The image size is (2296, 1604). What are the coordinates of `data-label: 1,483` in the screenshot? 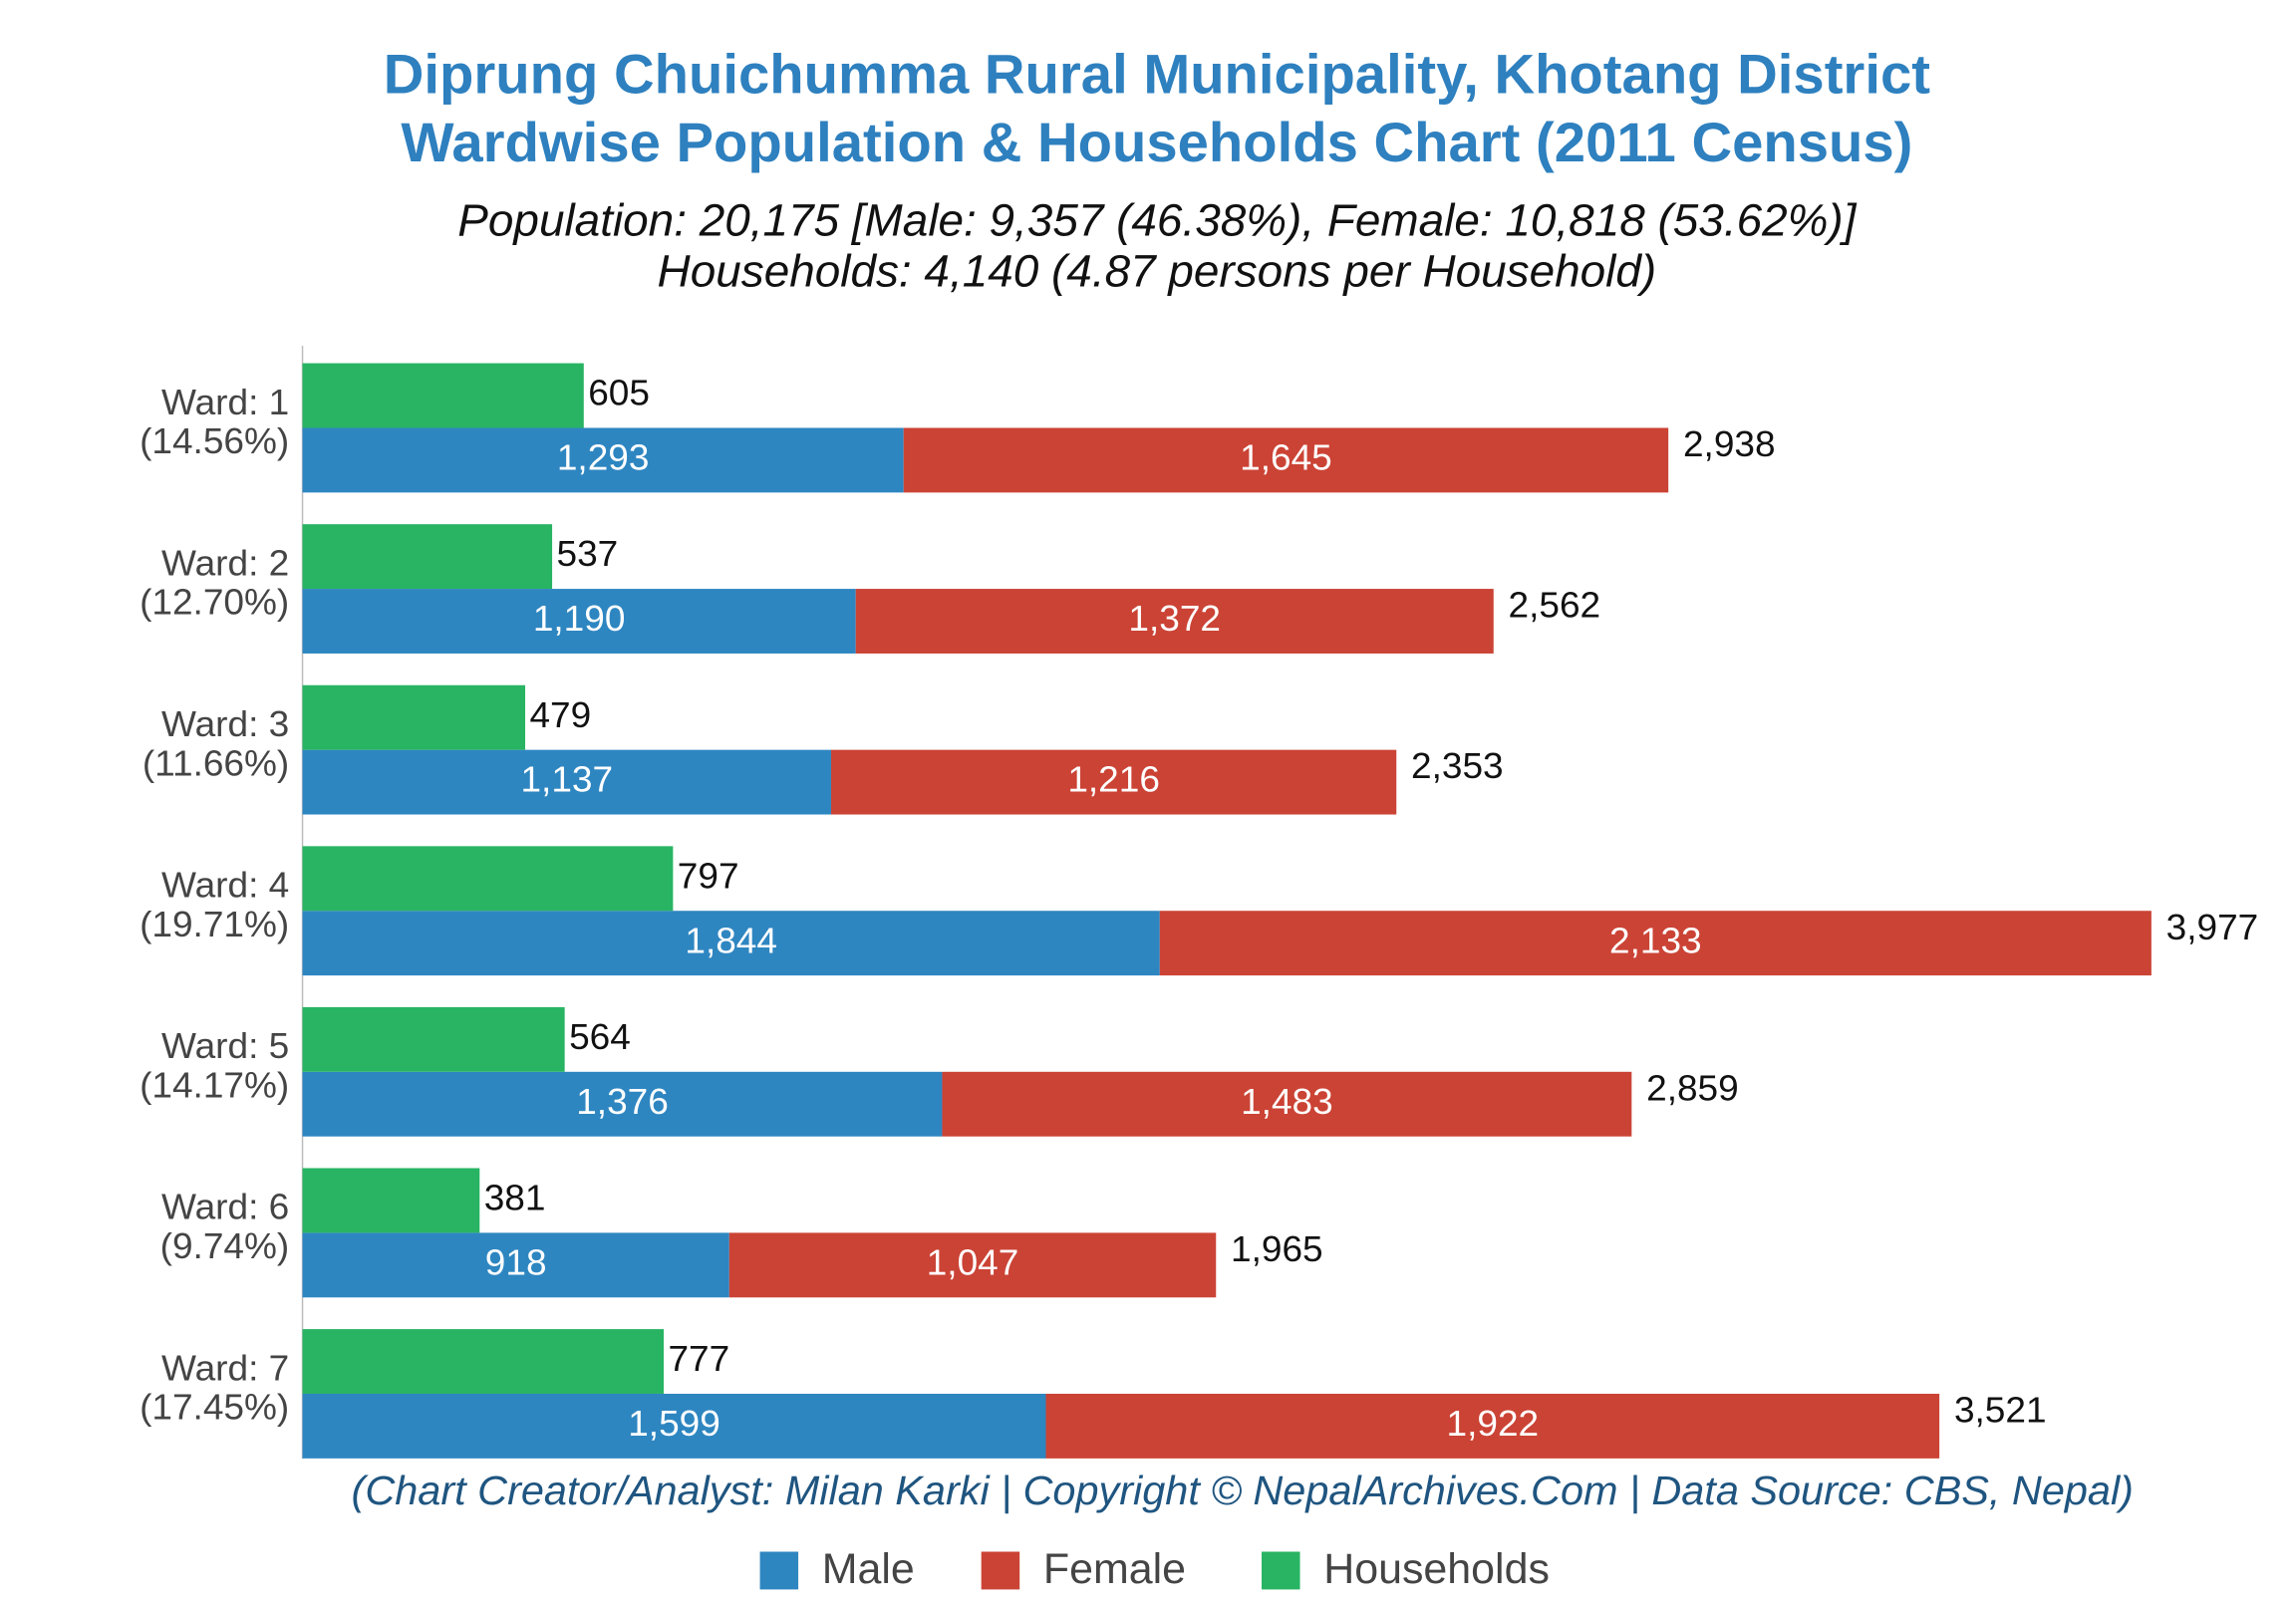 It's located at (1287, 1101).